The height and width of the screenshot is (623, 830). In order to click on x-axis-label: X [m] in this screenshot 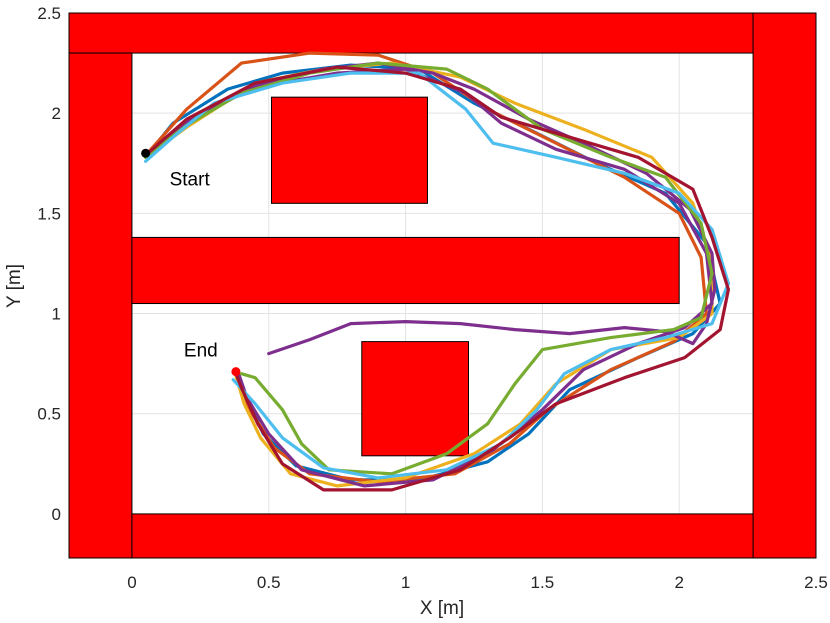, I will do `click(442, 608)`.